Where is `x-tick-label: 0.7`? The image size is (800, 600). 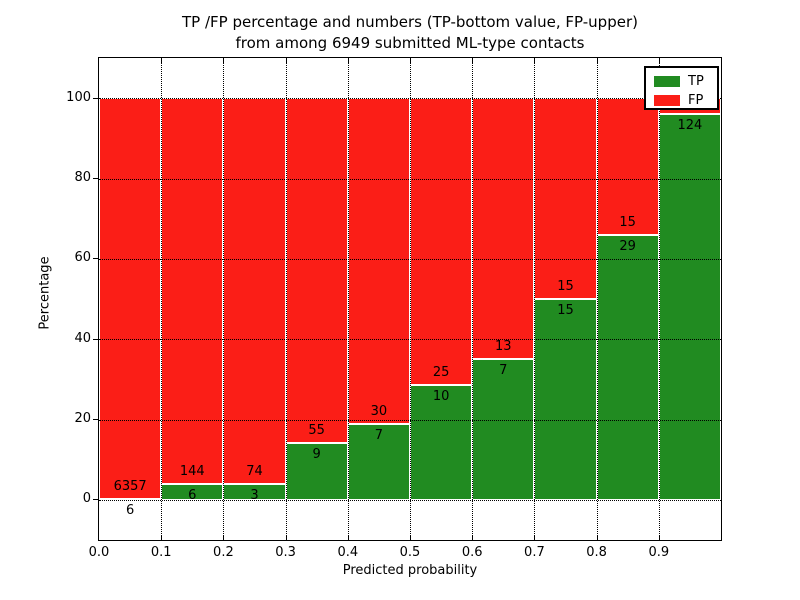 x-tick-label: 0.7 is located at coordinates (534, 552).